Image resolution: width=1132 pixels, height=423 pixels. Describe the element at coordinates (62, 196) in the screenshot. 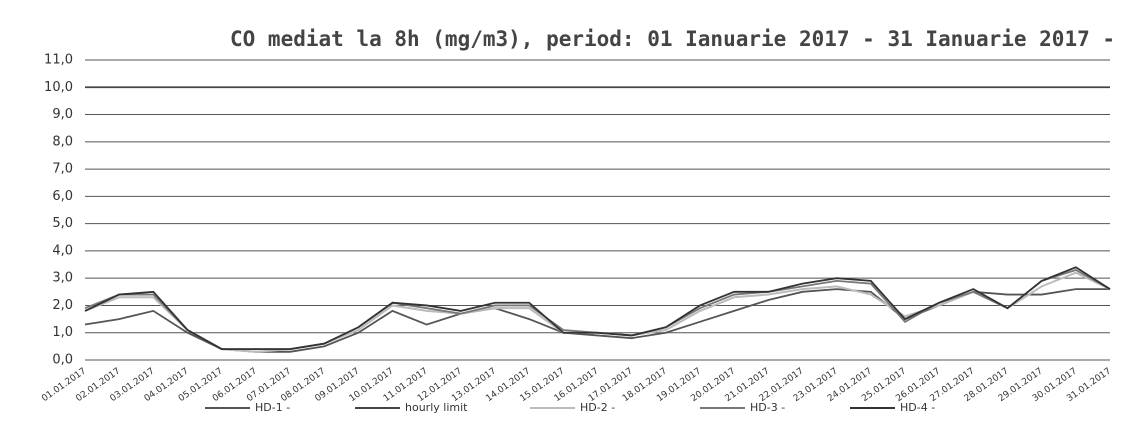

I see `y-tick-label: 6,0` at that location.